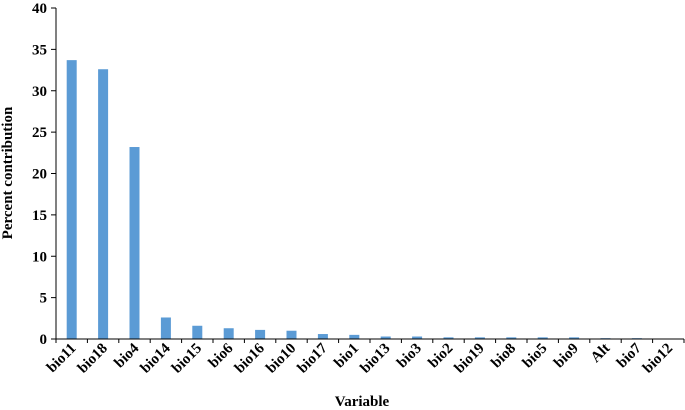  I want to click on bar-bio2, so click(448, 338).